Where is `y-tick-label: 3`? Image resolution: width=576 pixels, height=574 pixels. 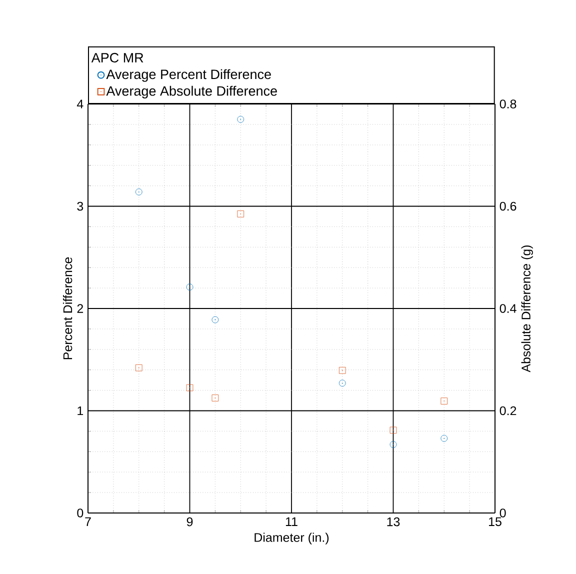 y-tick-label: 3 is located at coordinates (80, 206).